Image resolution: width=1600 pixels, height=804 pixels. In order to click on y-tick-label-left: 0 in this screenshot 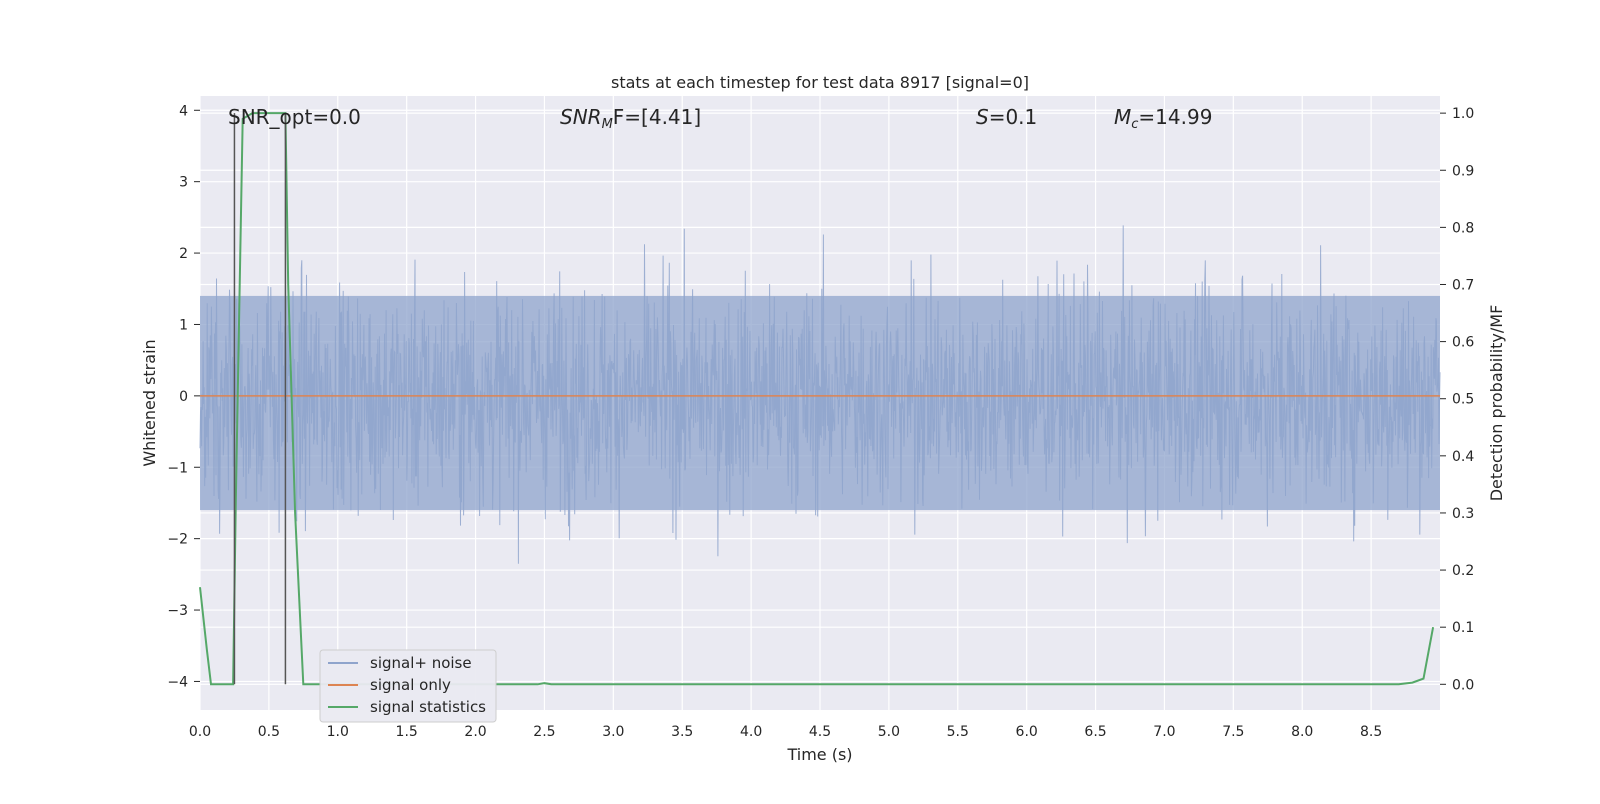, I will do `click(183, 397)`.